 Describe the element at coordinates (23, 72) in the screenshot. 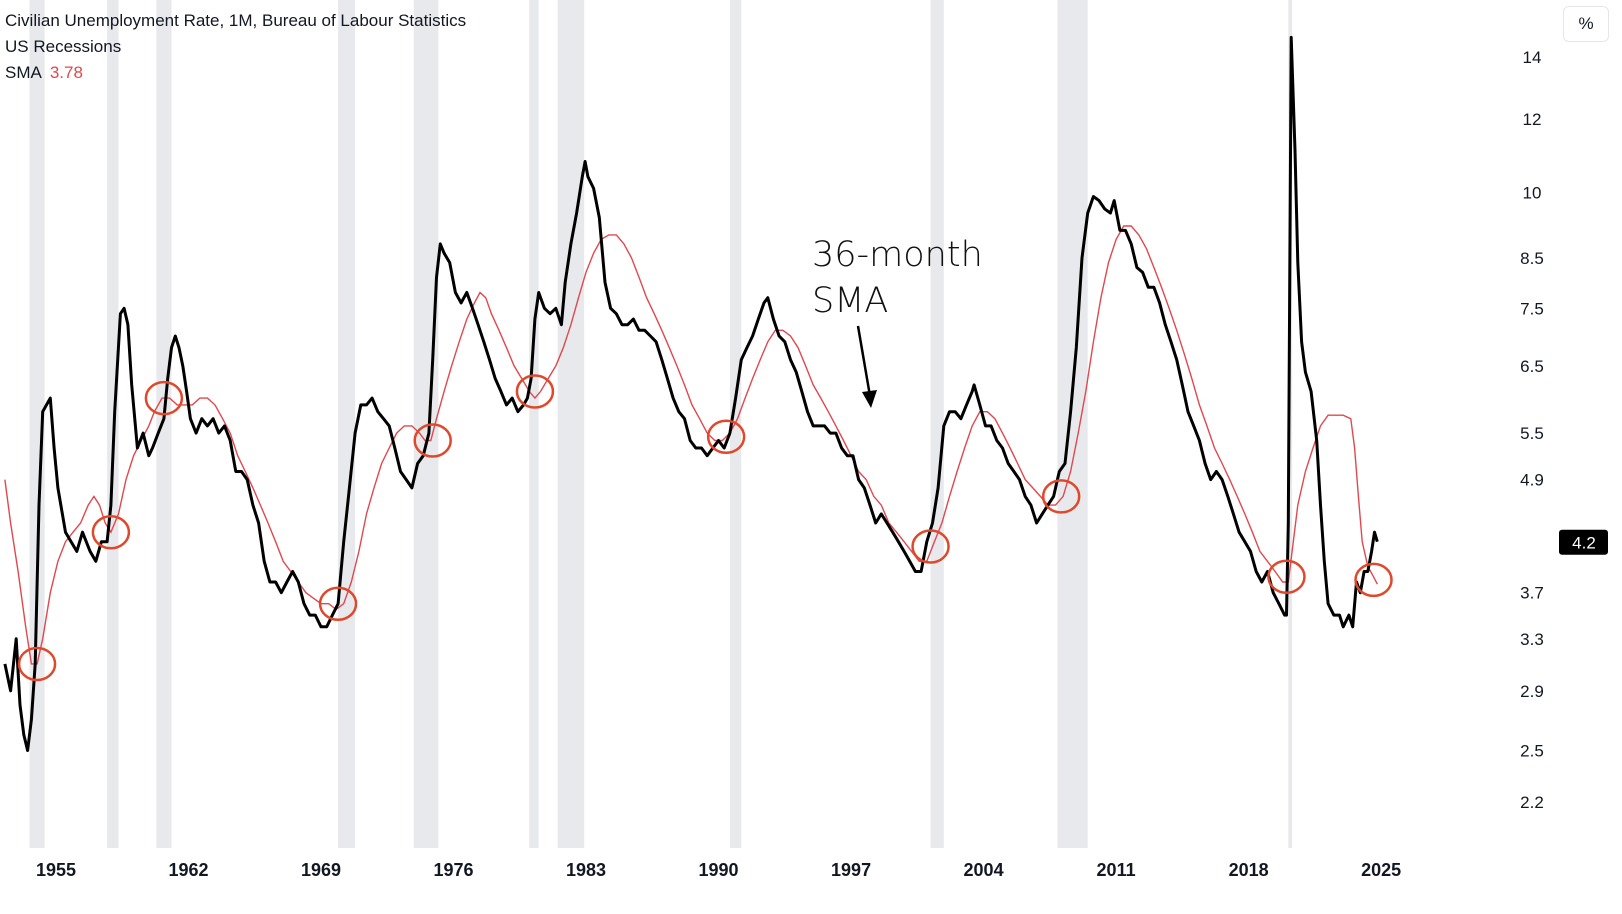

I see `legend-sma-label: SMA` at that location.